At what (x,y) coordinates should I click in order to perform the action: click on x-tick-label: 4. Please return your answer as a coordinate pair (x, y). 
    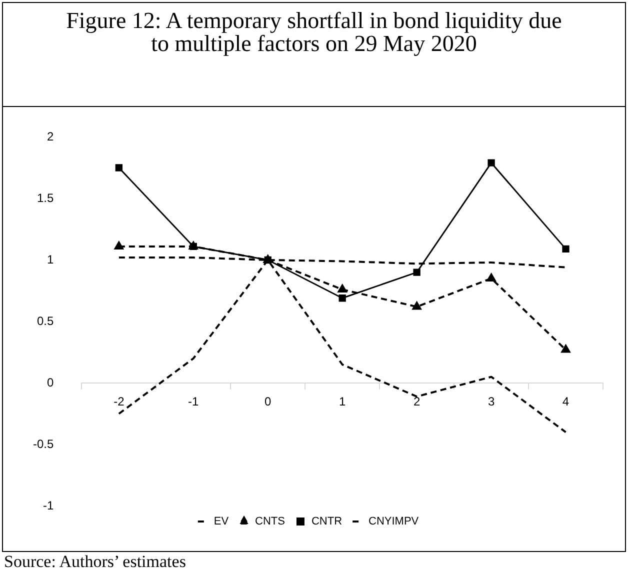
    Looking at the image, I should click on (566, 401).